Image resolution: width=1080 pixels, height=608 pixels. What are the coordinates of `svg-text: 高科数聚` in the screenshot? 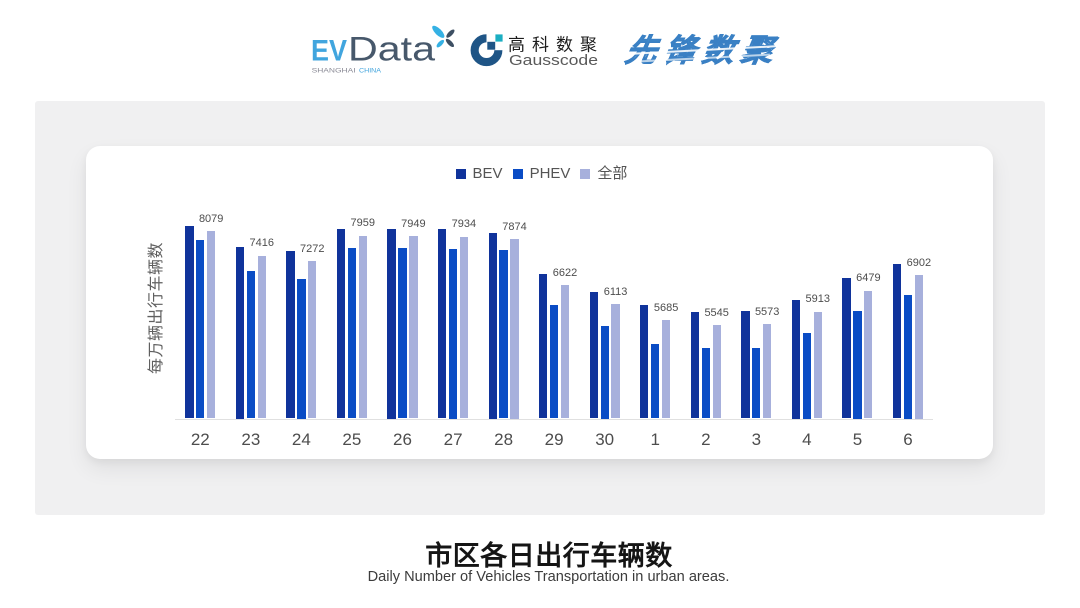 It's located at (556, 45).